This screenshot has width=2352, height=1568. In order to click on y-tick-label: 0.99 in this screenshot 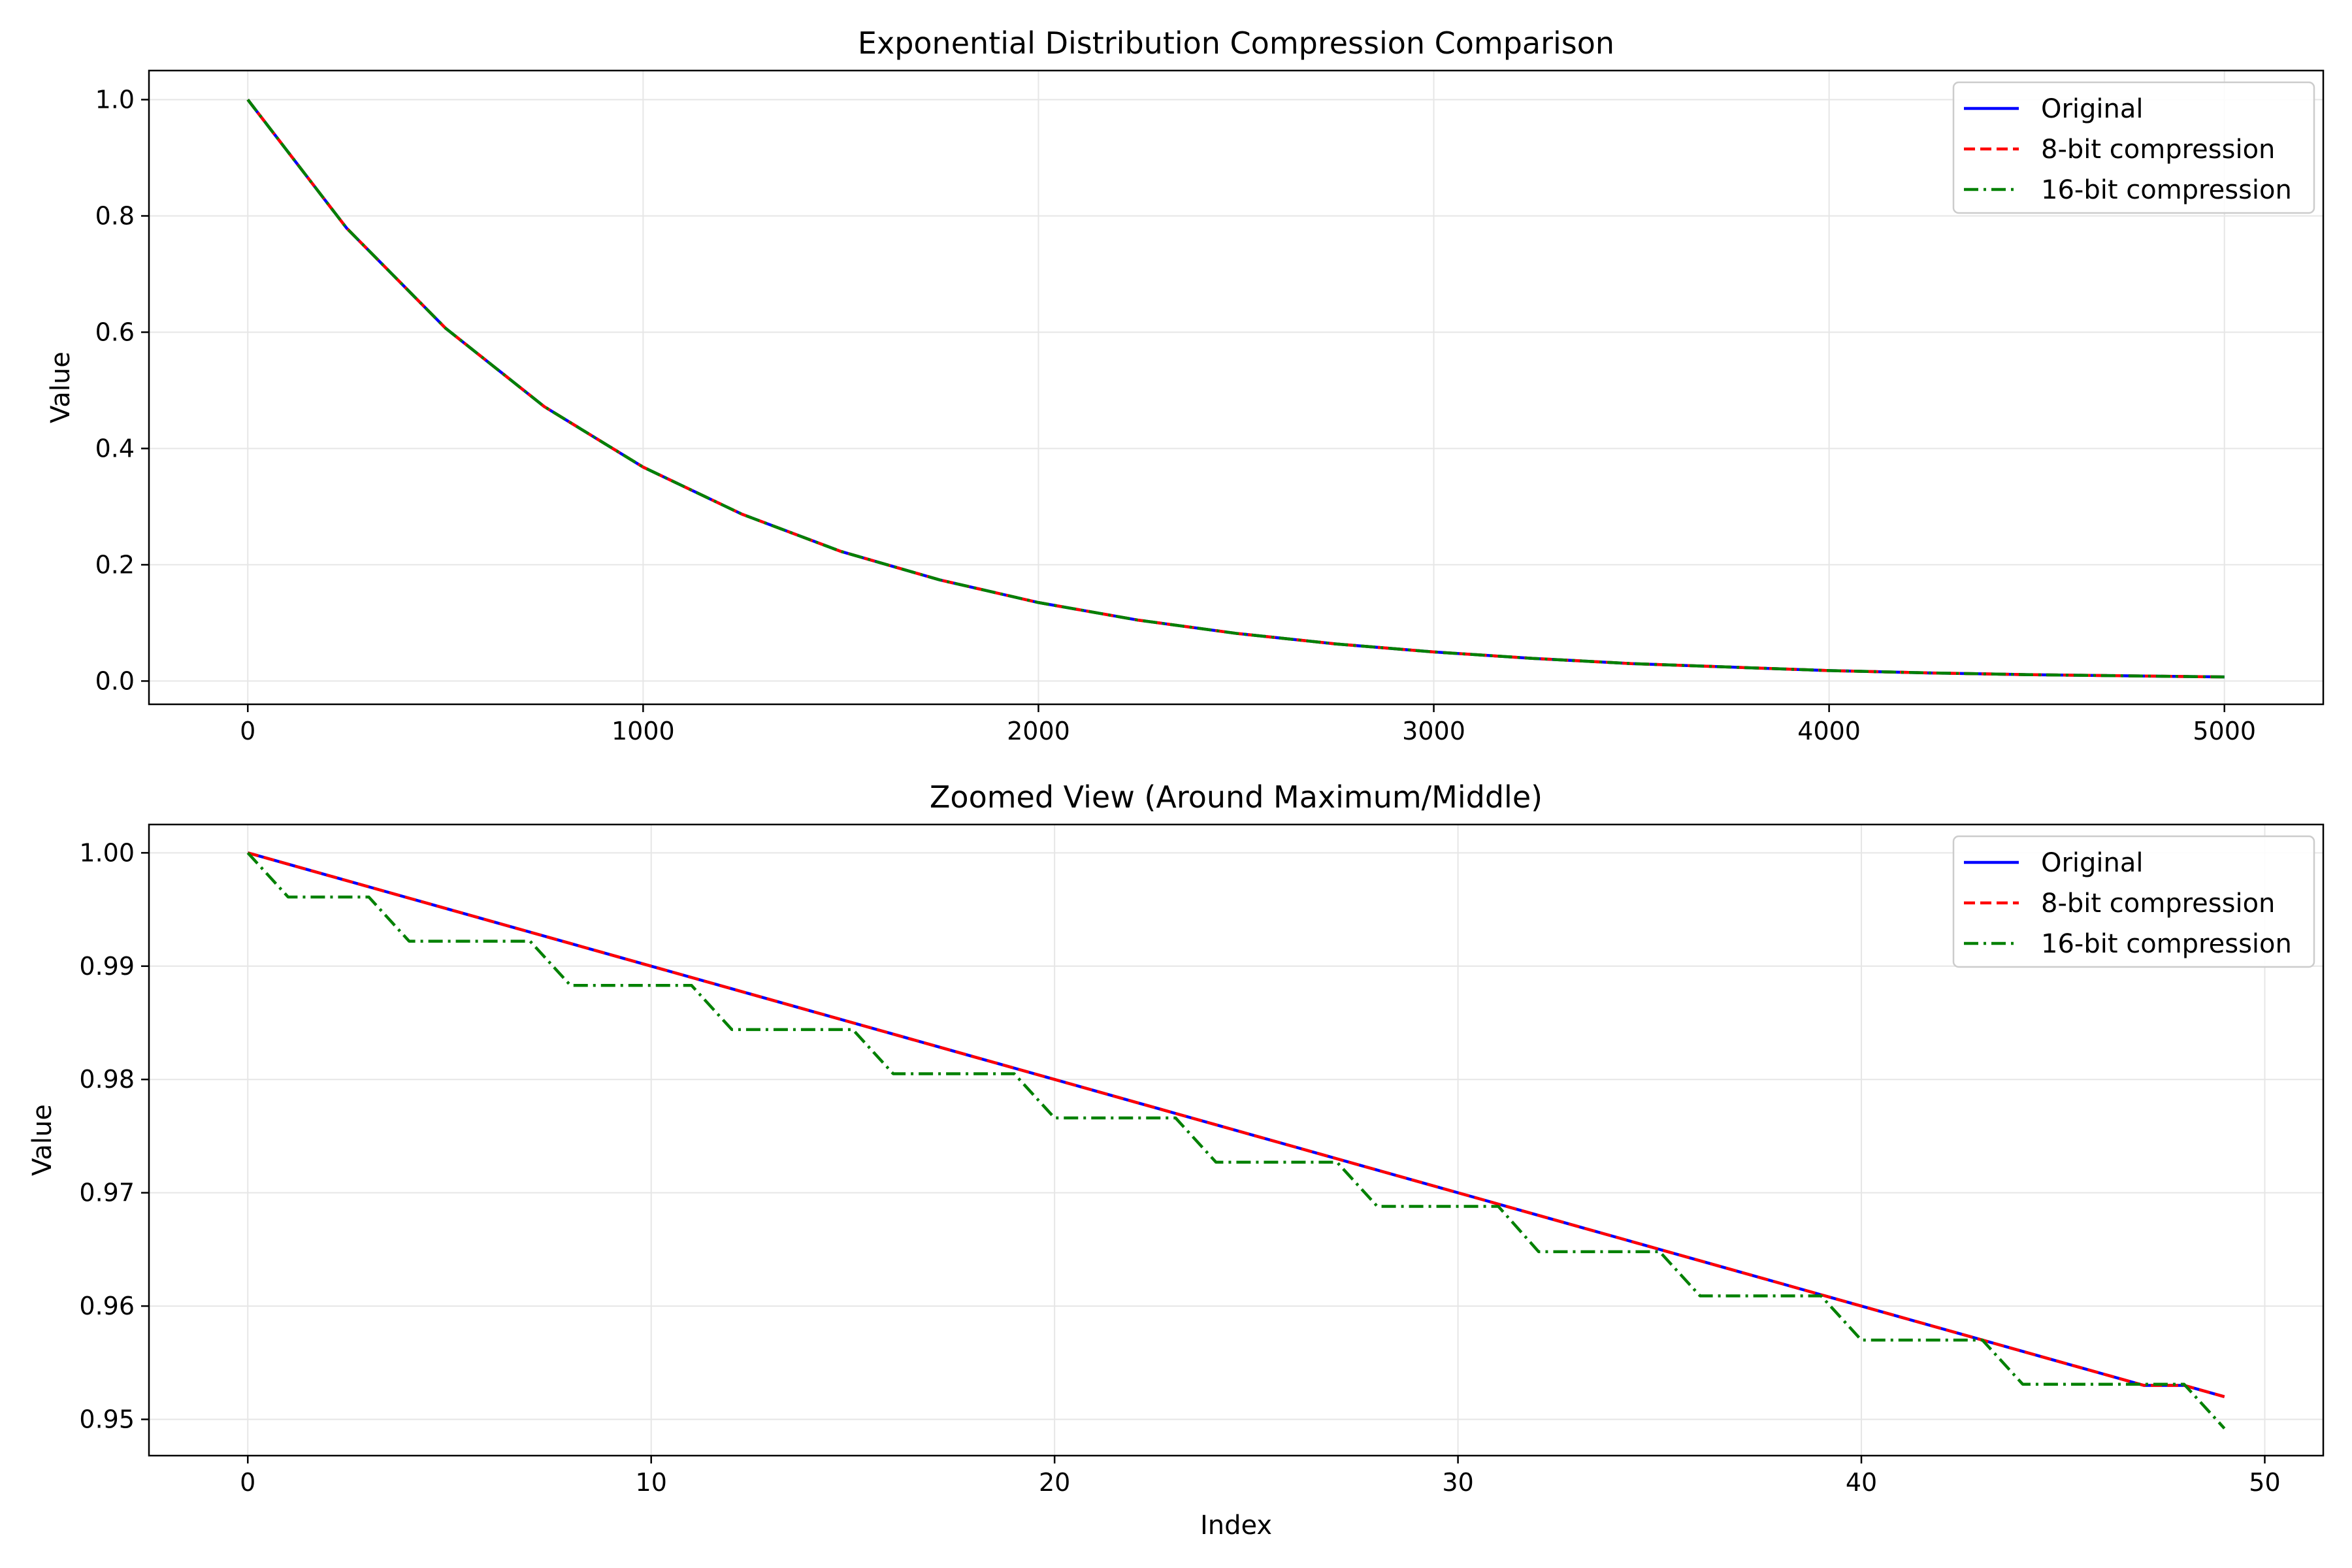, I will do `click(107, 966)`.